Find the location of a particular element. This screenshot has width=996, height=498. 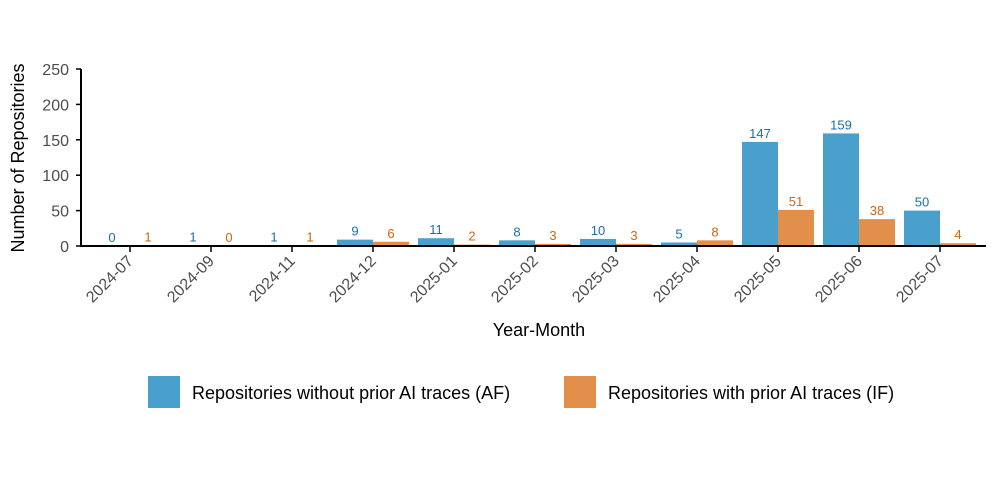

data-label-if-2025-03: 3 is located at coordinates (633, 235).